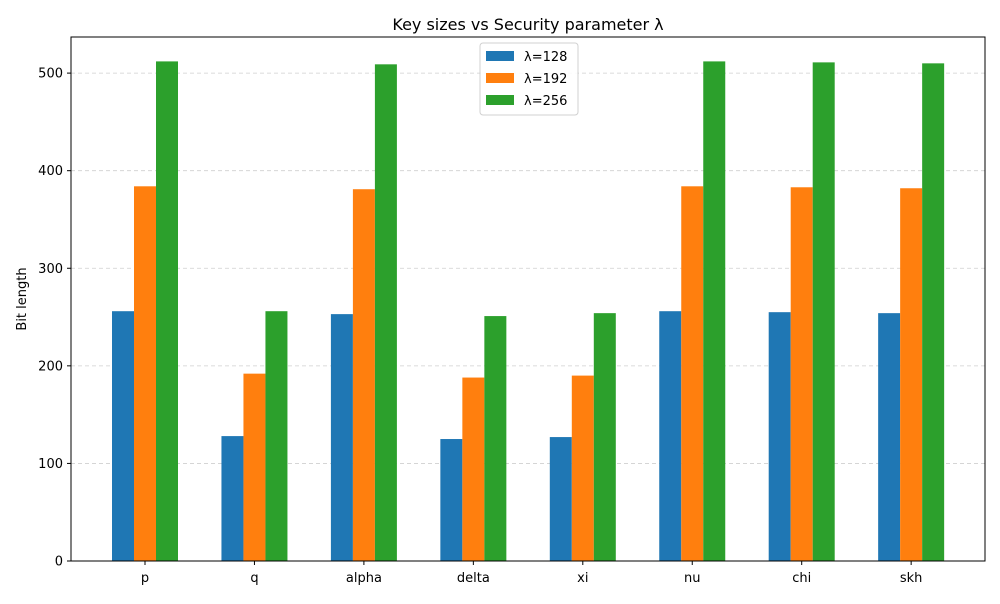 This screenshot has width=1000, height=604. What do you see at coordinates (582, 578) in the screenshot?
I see `x-tick-label: xi` at bounding box center [582, 578].